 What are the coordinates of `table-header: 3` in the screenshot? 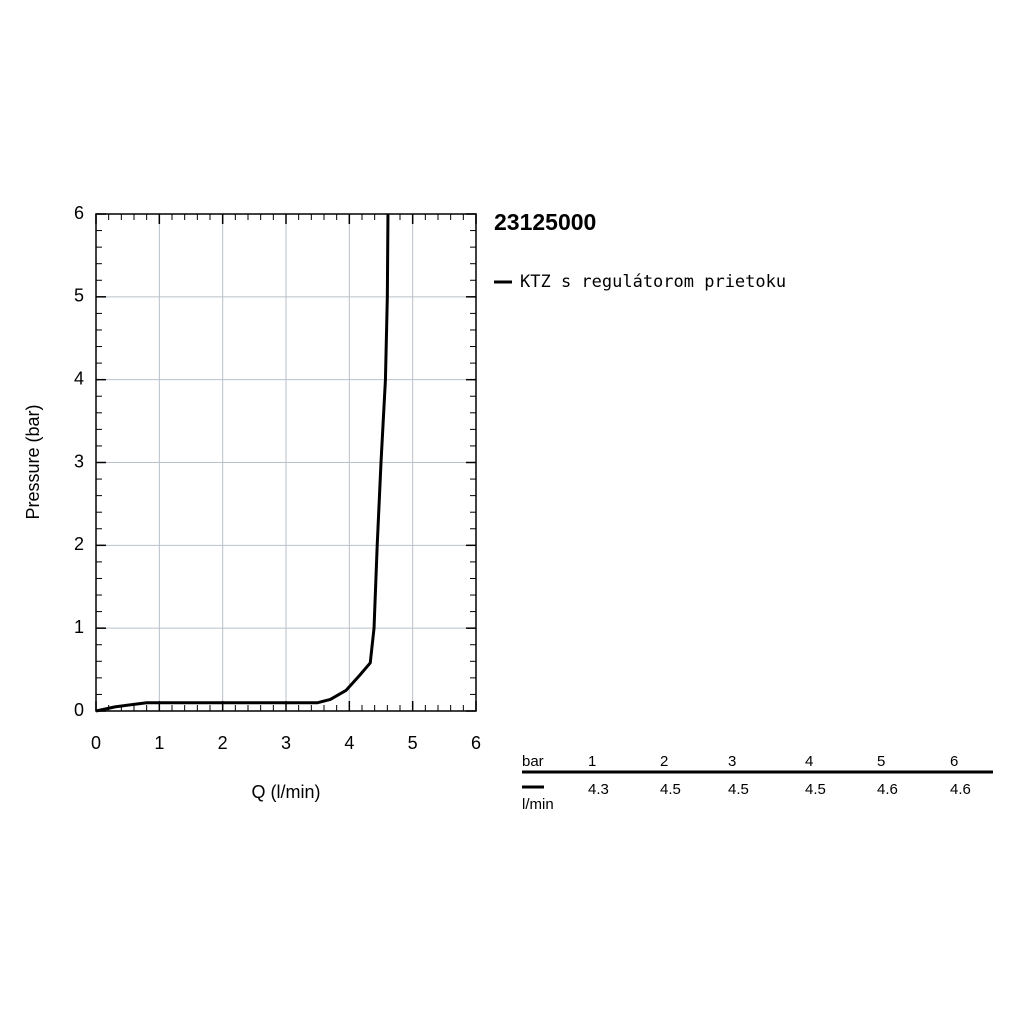 It's located at (732, 761).